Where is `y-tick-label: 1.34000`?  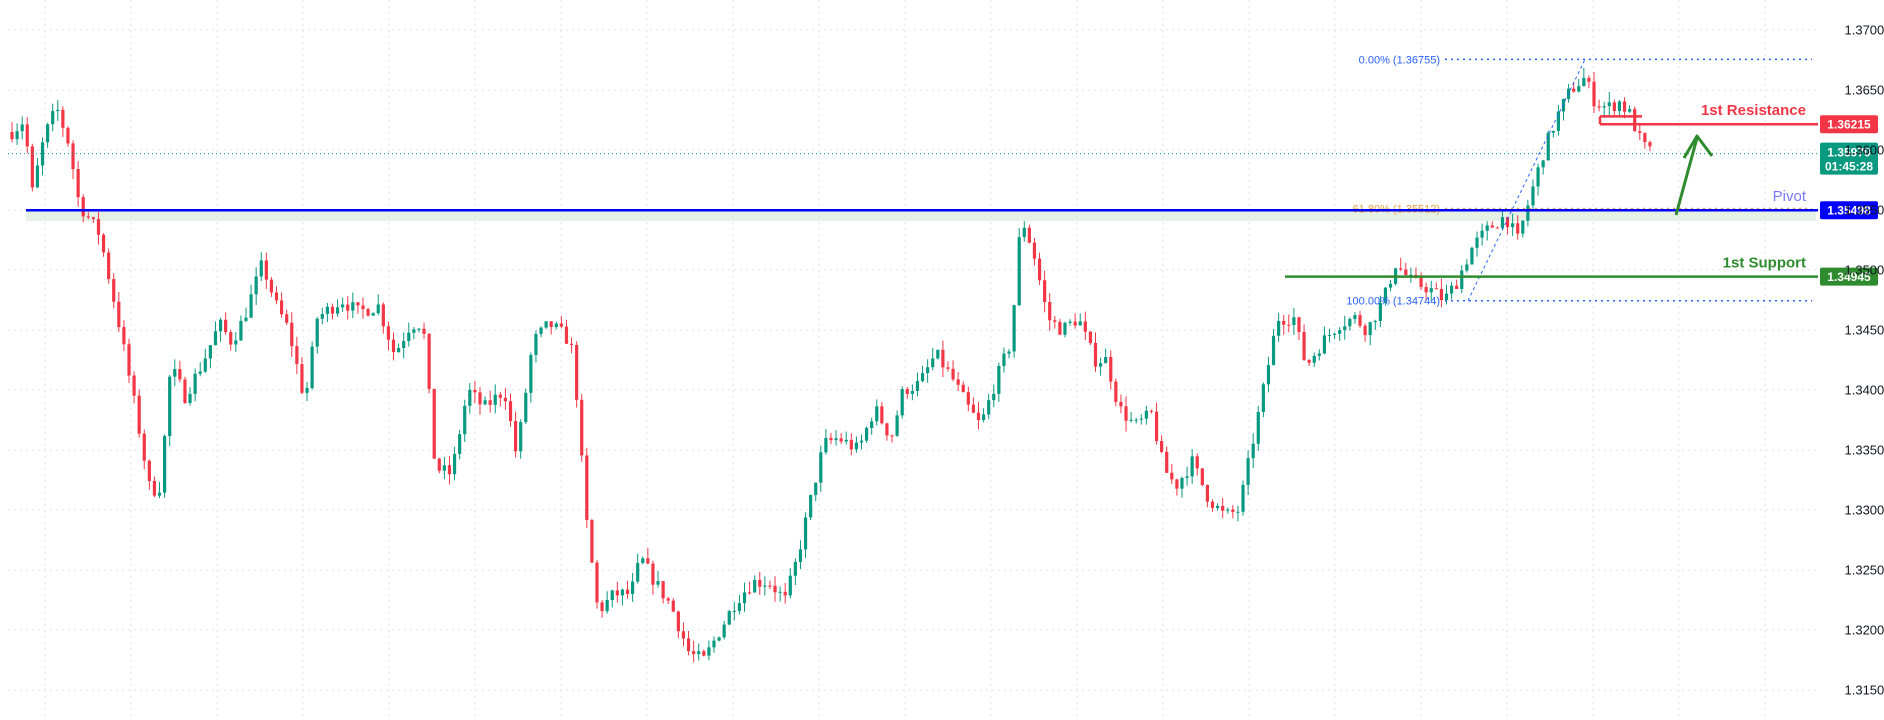 y-tick-label: 1.34000 is located at coordinates (1864, 390).